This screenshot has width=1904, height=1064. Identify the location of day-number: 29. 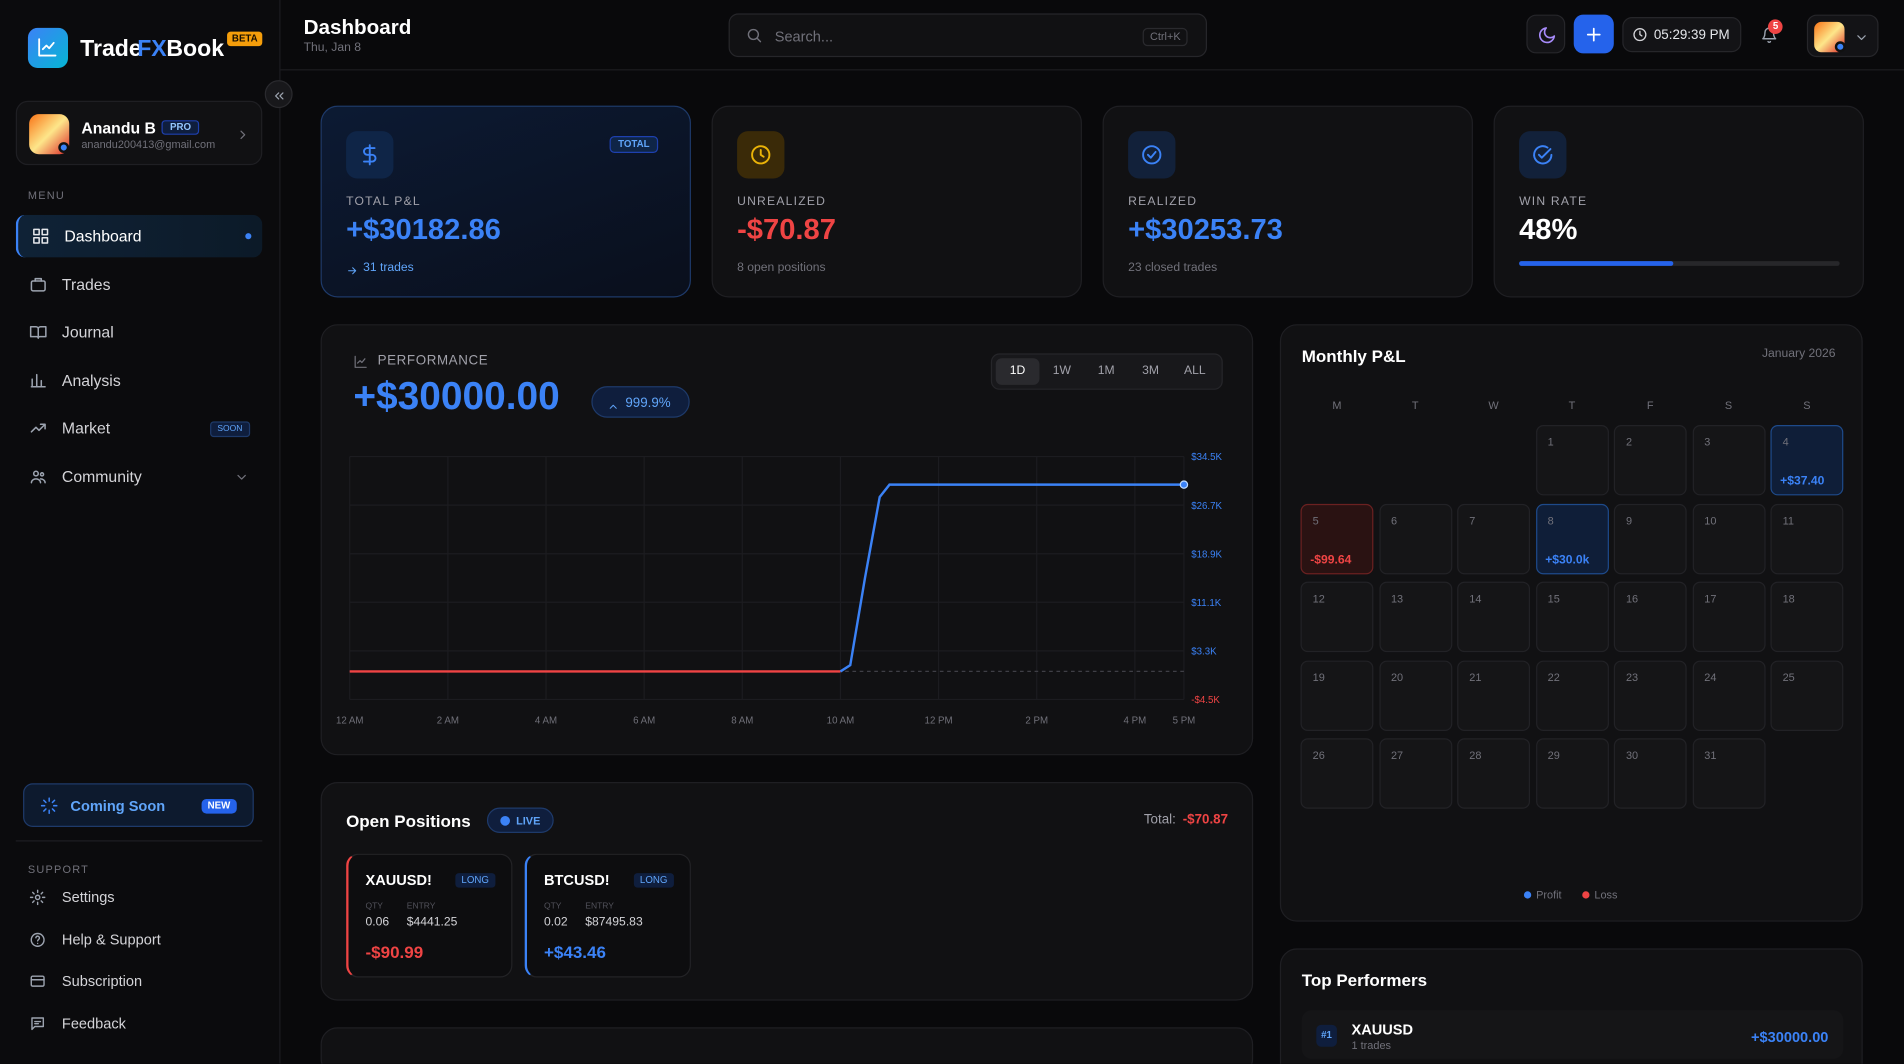
(1553, 755).